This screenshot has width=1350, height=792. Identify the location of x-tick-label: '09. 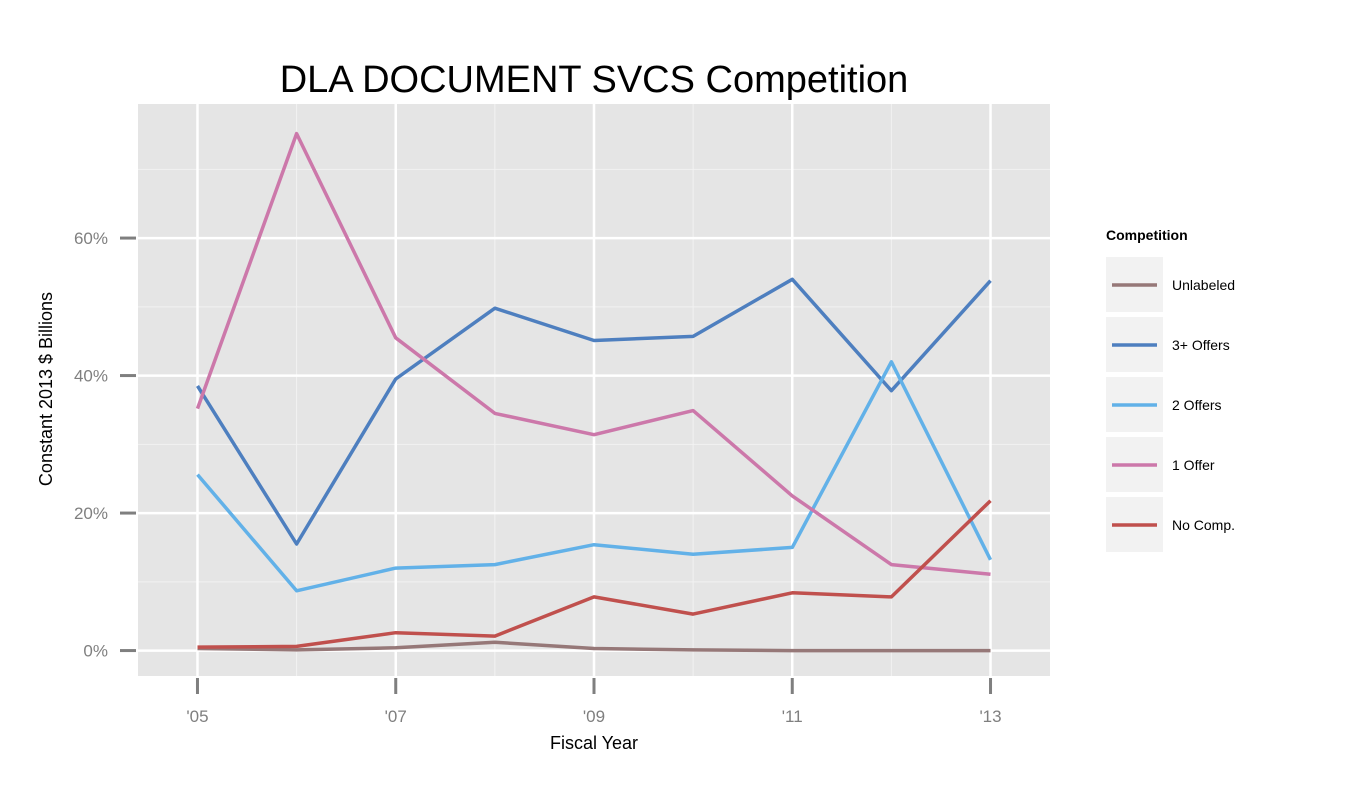
(594, 716).